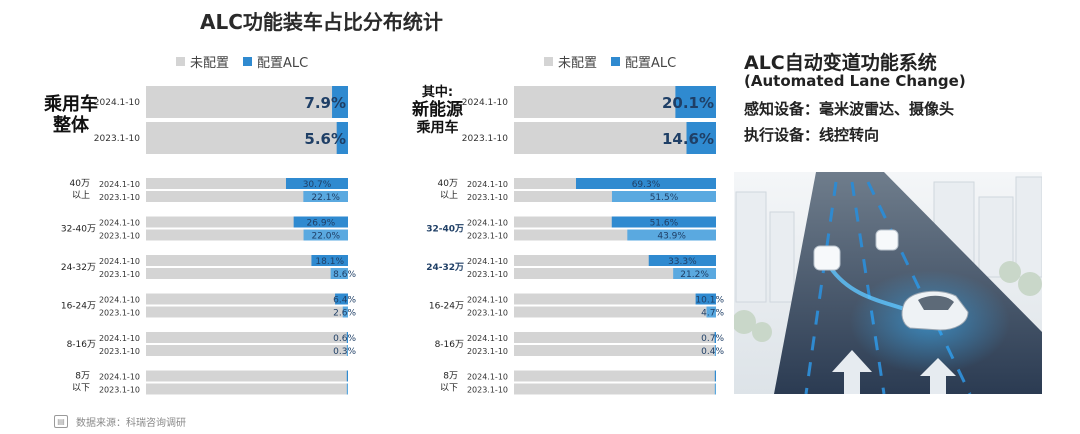 The height and width of the screenshot is (434, 1080). What do you see at coordinates (78, 268) in the screenshot?
I see `left-segment-label: 24-32万` at bounding box center [78, 268].